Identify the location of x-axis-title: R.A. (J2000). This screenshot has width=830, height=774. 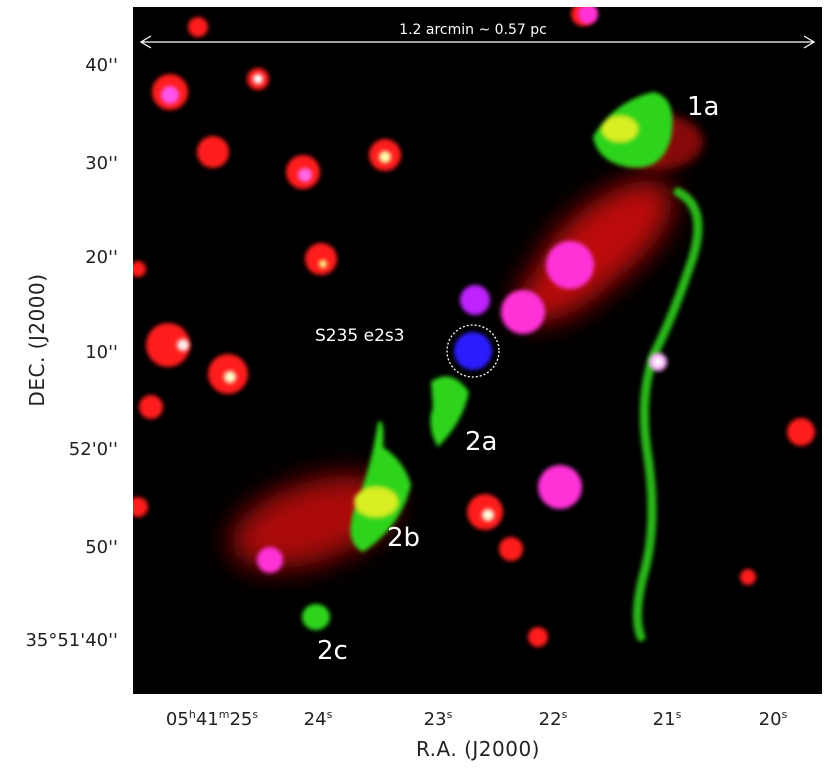
(478, 749).